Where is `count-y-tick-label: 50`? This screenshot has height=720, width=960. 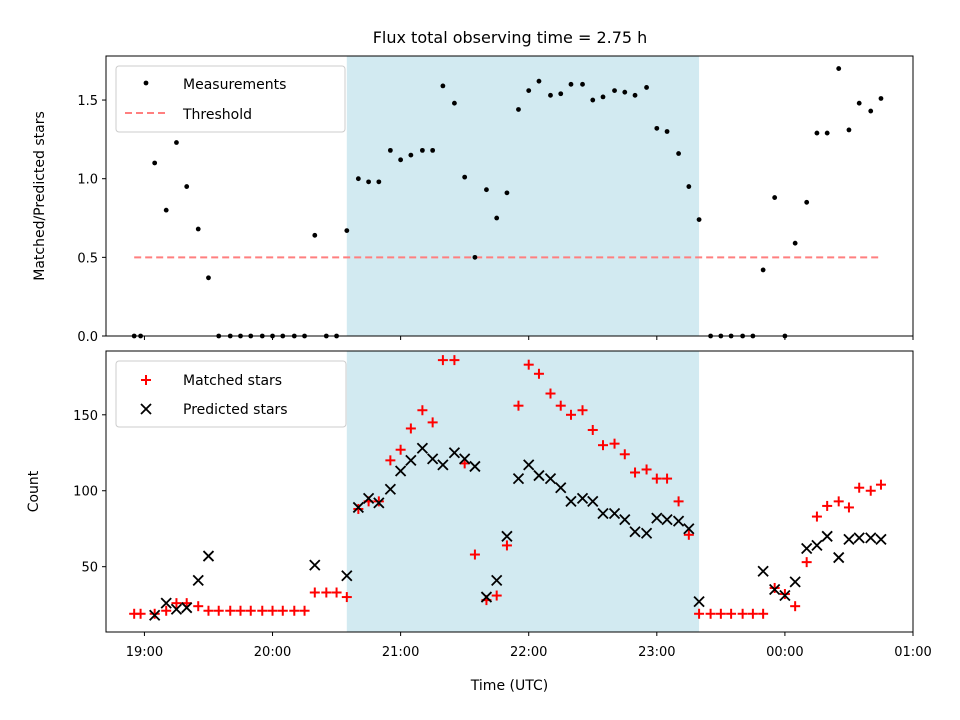
count-y-tick-label: 50 is located at coordinates (89, 568).